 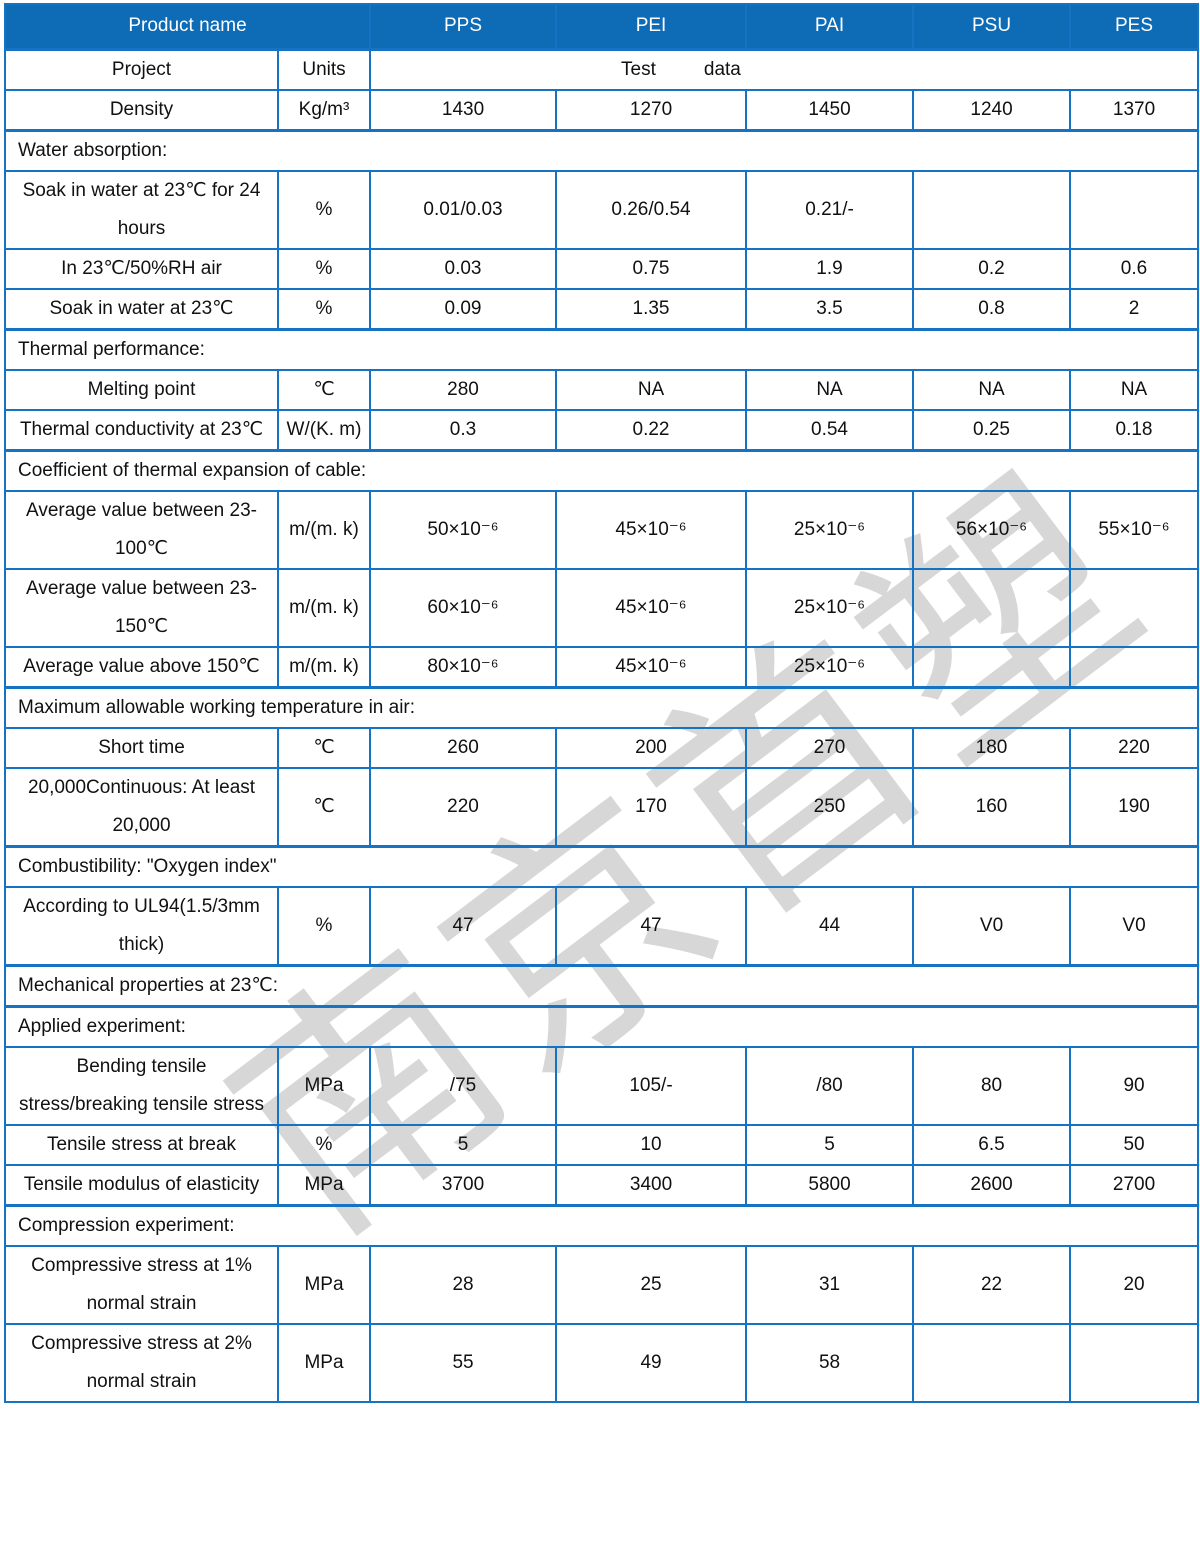 I want to click on unit-value: ℃, so click(x=324, y=806).